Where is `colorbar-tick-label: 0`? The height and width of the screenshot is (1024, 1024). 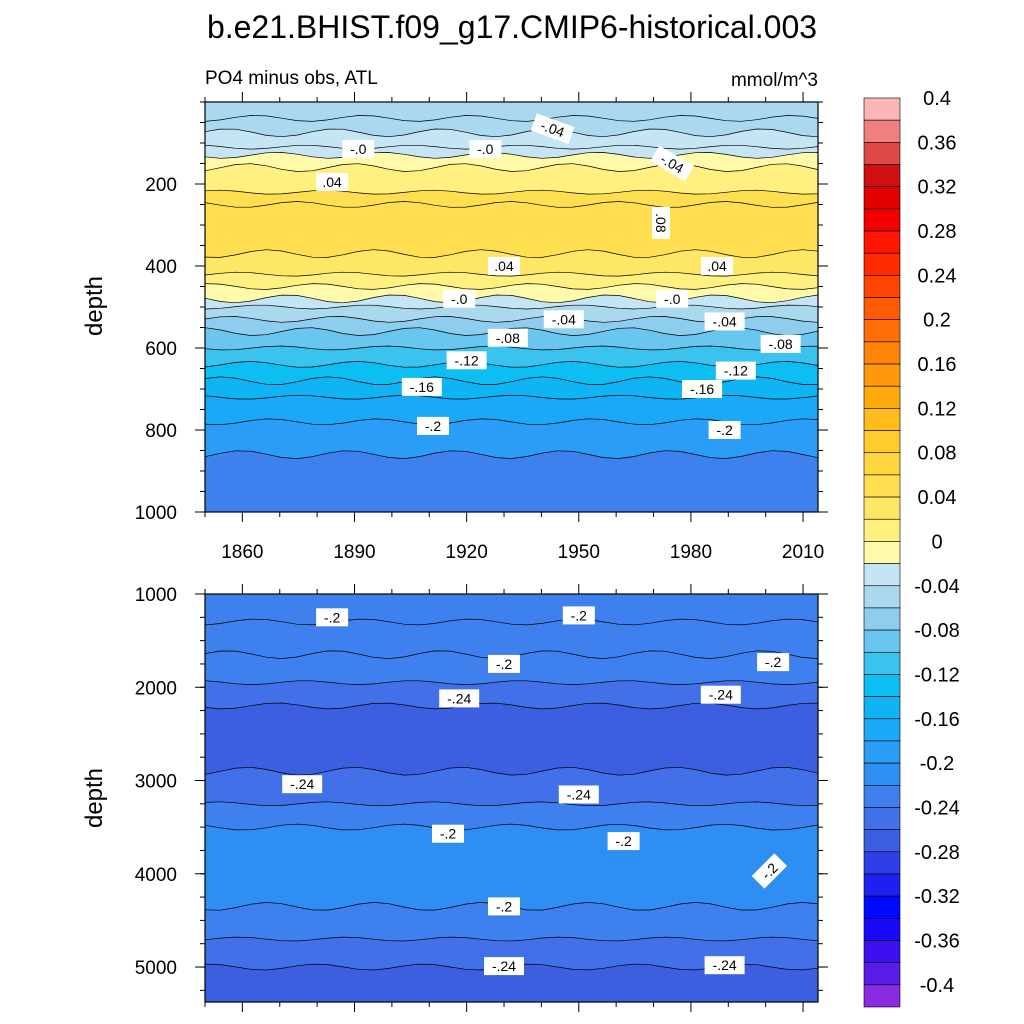 colorbar-tick-label: 0 is located at coordinates (936, 542).